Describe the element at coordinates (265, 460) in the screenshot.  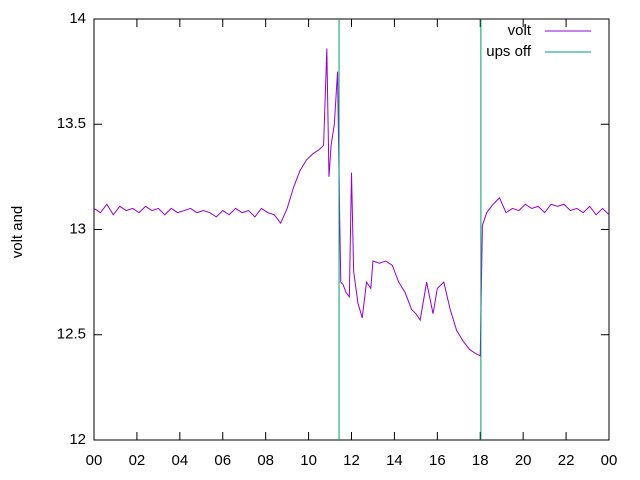
I see `x-tick-label: 08` at that location.